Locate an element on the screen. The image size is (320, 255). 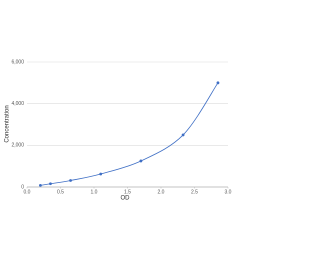
y-axis-label: Concentration is located at coordinates (8, 123).